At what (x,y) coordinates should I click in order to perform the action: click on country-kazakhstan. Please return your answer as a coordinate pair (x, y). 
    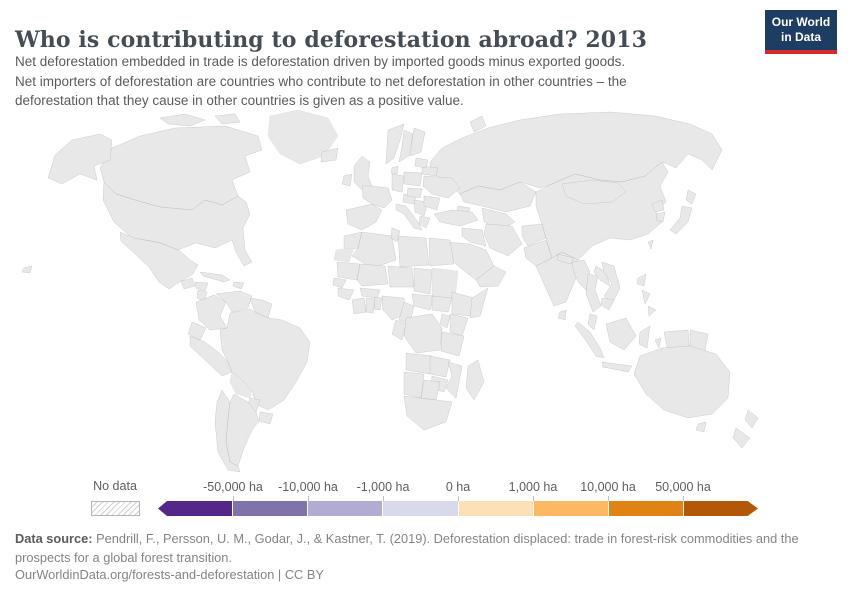
    Looking at the image, I should click on (498, 197).